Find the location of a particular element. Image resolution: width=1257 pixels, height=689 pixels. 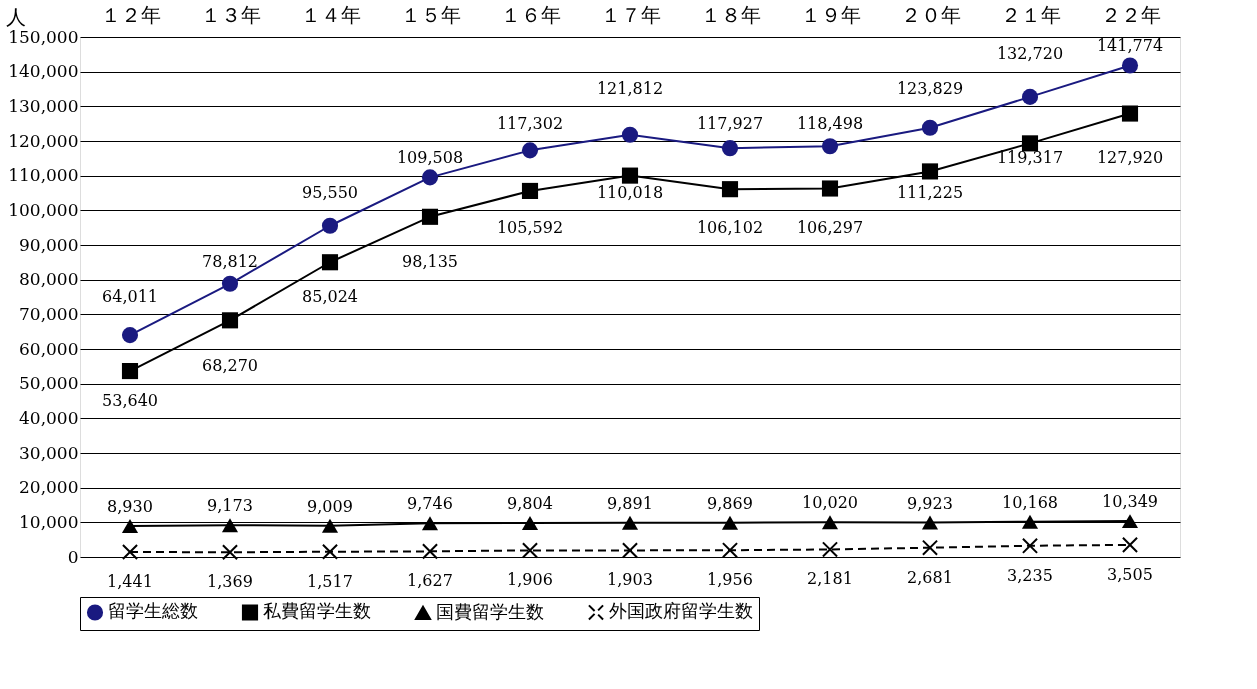

y-tick-label: 100,000 is located at coordinates (43, 209).